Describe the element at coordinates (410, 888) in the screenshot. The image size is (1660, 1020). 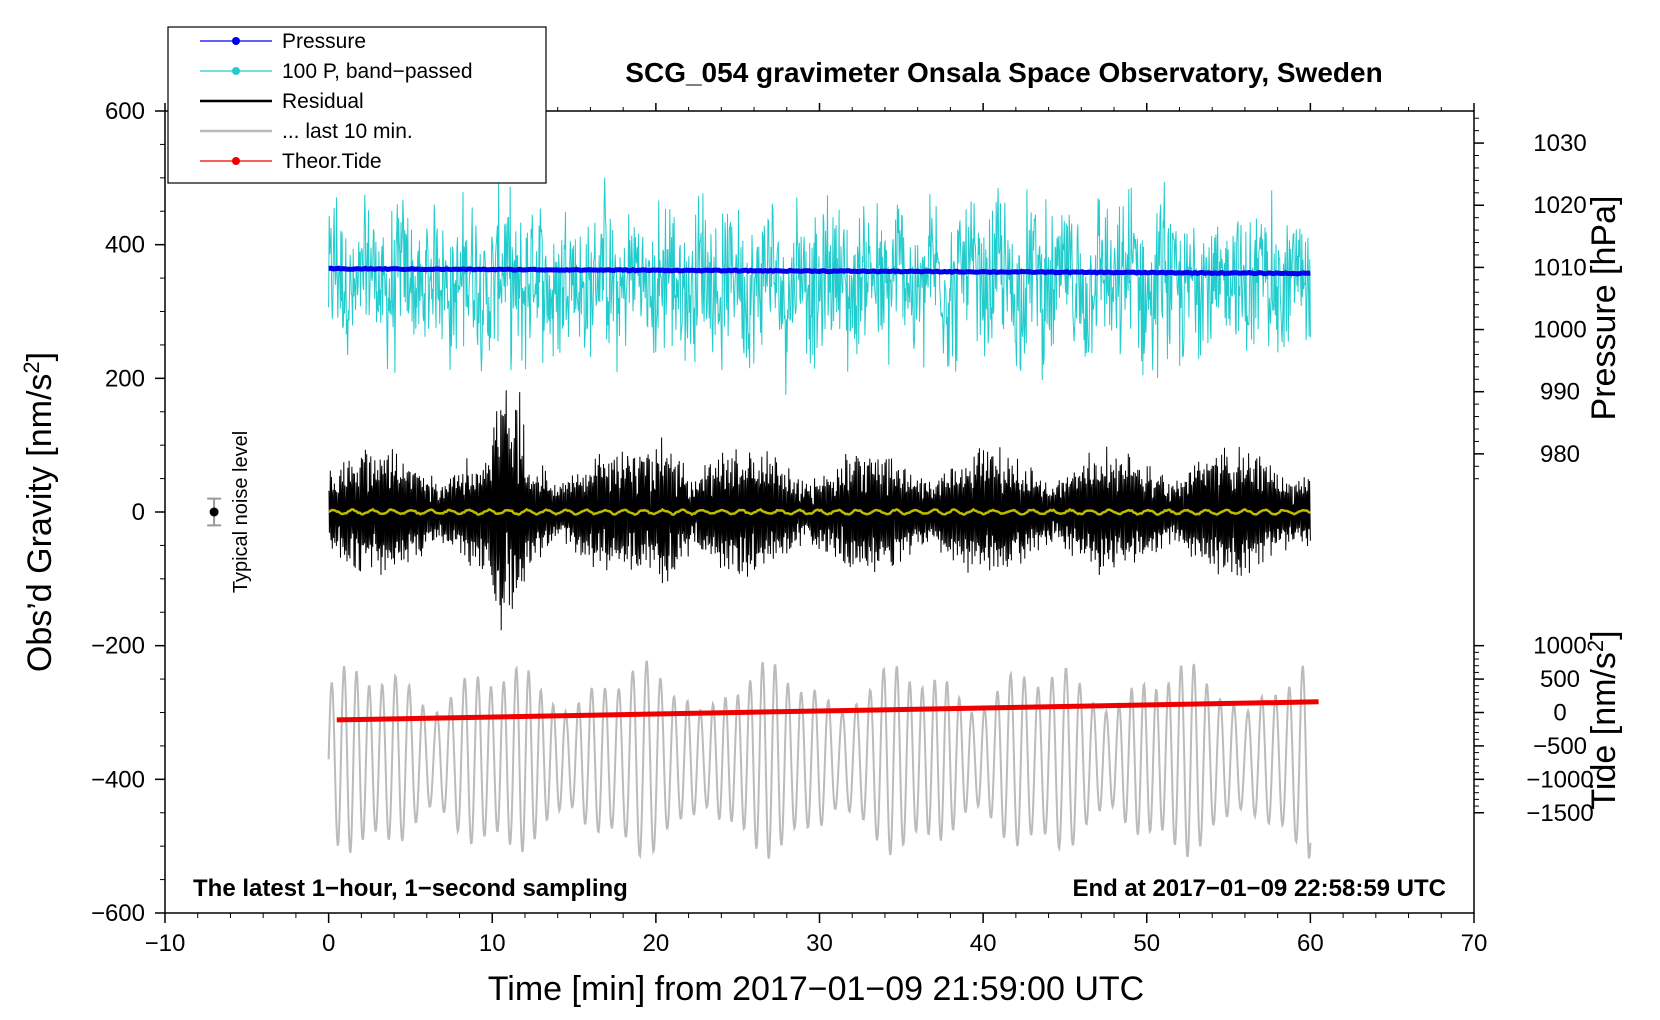
I see `annotation-sampling: The latest 1−hour, 1−second sampling` at that location.